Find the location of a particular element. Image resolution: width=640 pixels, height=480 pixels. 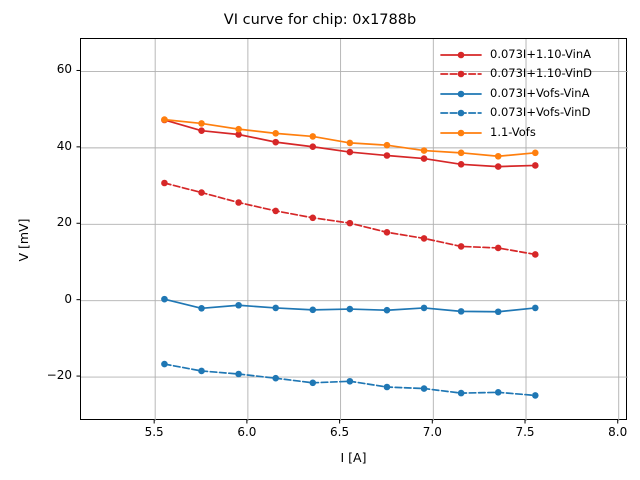

y-tick-label: 0 is located at coordinates (68, 298).